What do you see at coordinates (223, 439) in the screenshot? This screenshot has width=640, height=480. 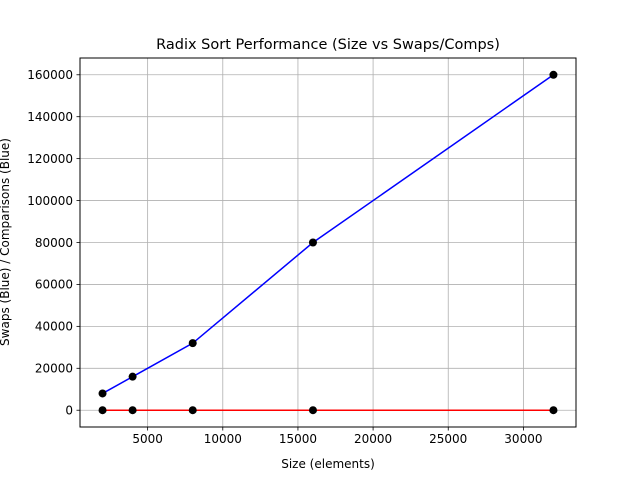 I see `x-tick-label: 10000` at bounding box center [223, 439].